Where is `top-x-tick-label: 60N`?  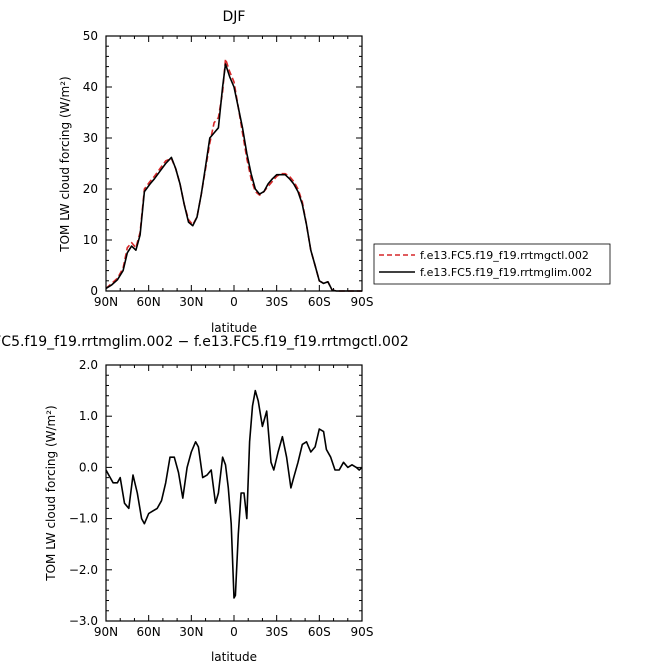
top-x-tick-label: 60N is located at coordinates (149, 302).